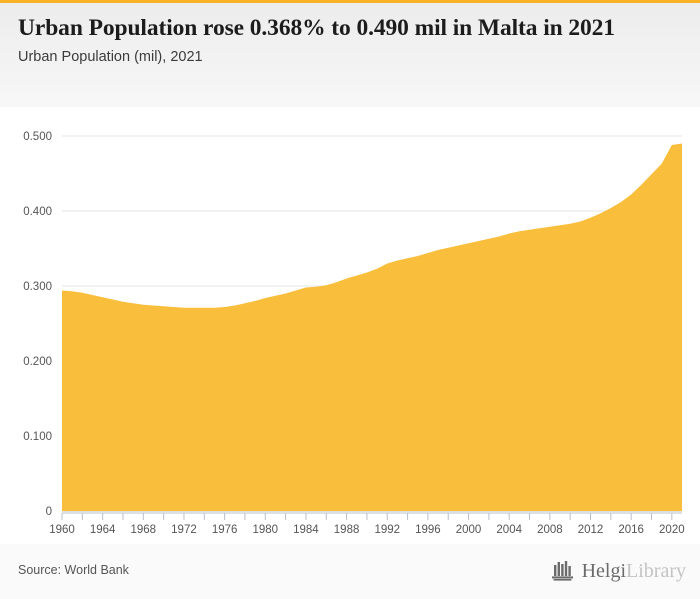 The width and height of the screenshot is (700, 599). Describe the element at coordinates (37, 212) in the screenshot. I see `svg-text: 0.400` at that location.